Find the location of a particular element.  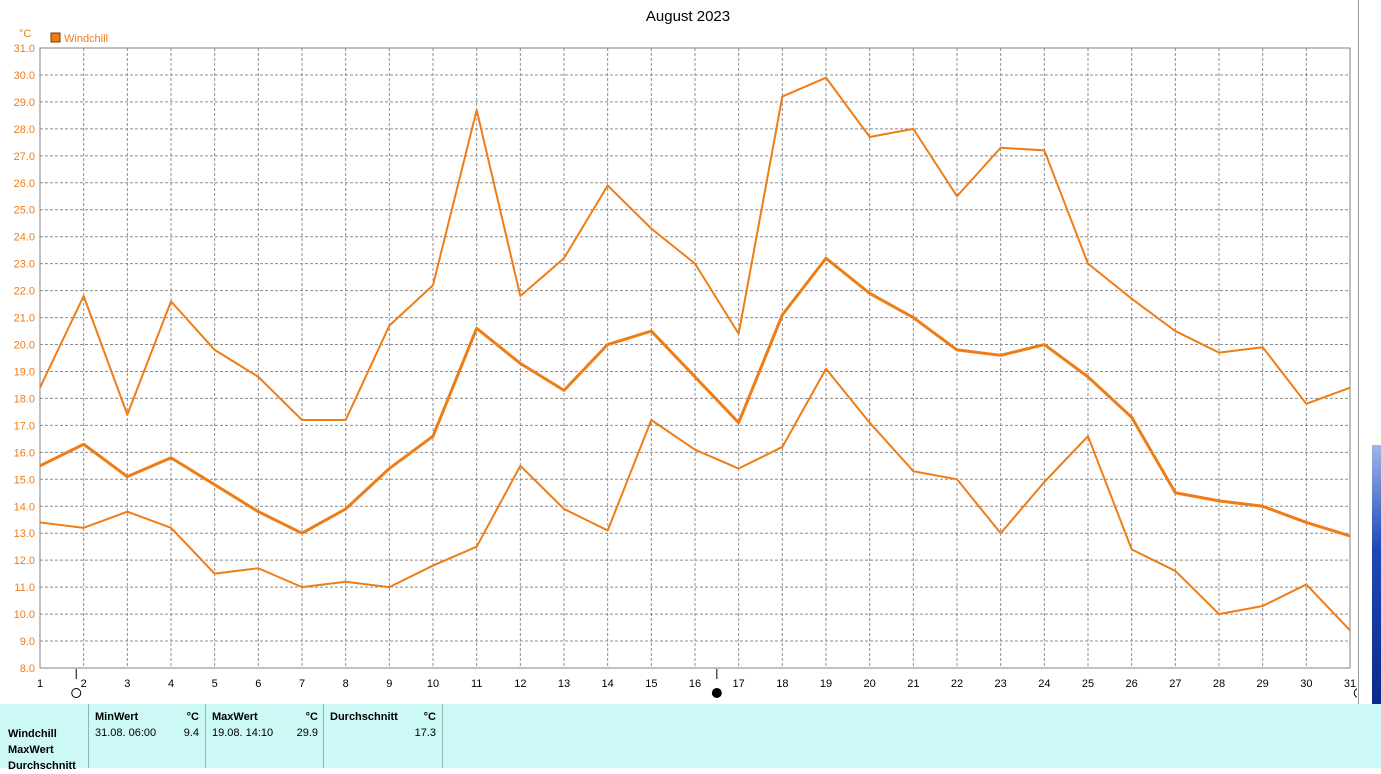

x-tick-label: 10 is located at coordinates (433, 684).